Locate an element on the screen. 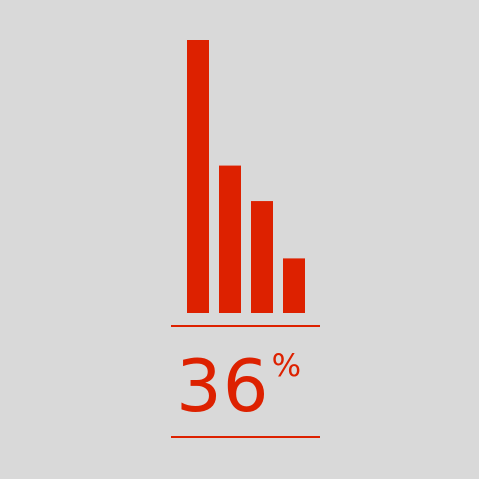 This screenshot has width=479, height=479. percent-sign: % is located at coordinates (286, 366).